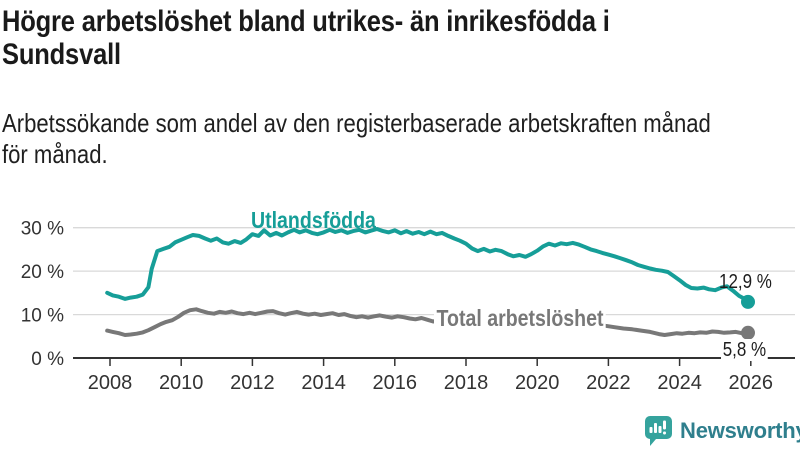  I want to click on x-tick-label: 2018, so click(466, 383).